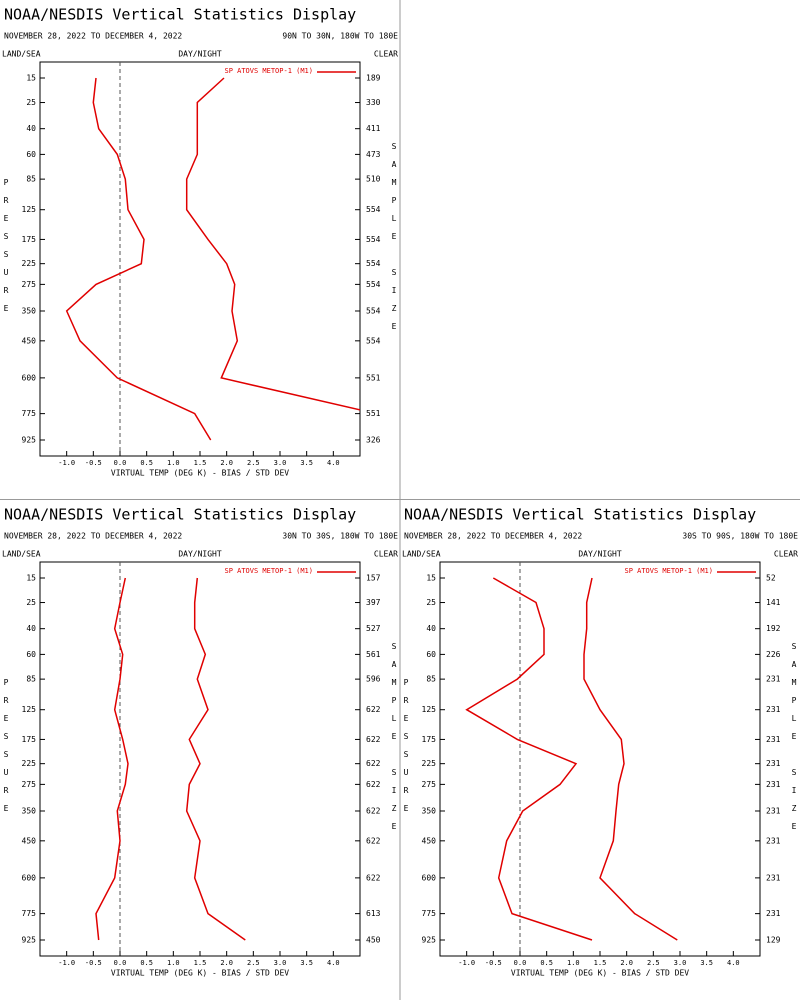  I want to click on y-tick-label: 15, so click(31, 578).